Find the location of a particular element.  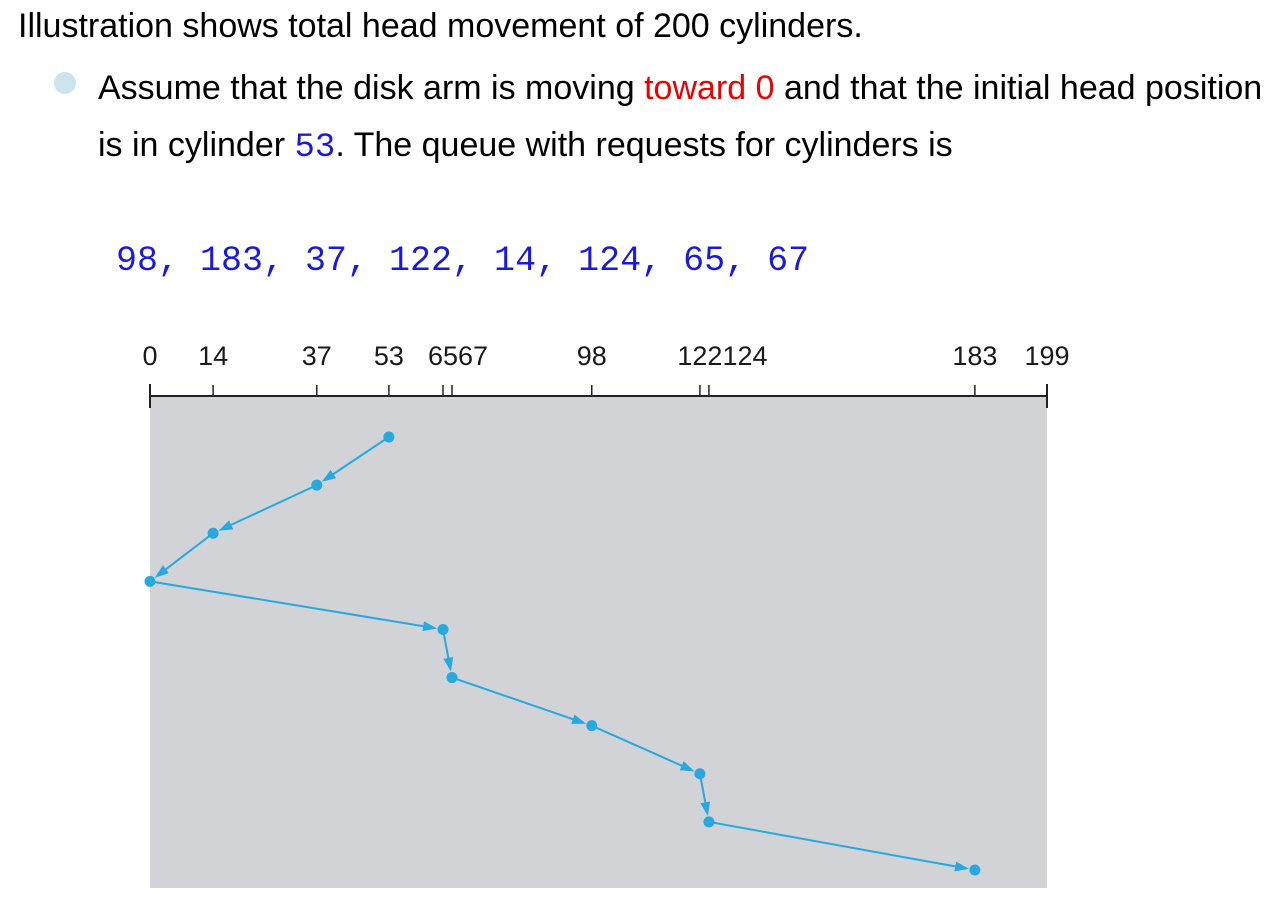

tick-label-37: 37 is located at coordinates (317, 356).